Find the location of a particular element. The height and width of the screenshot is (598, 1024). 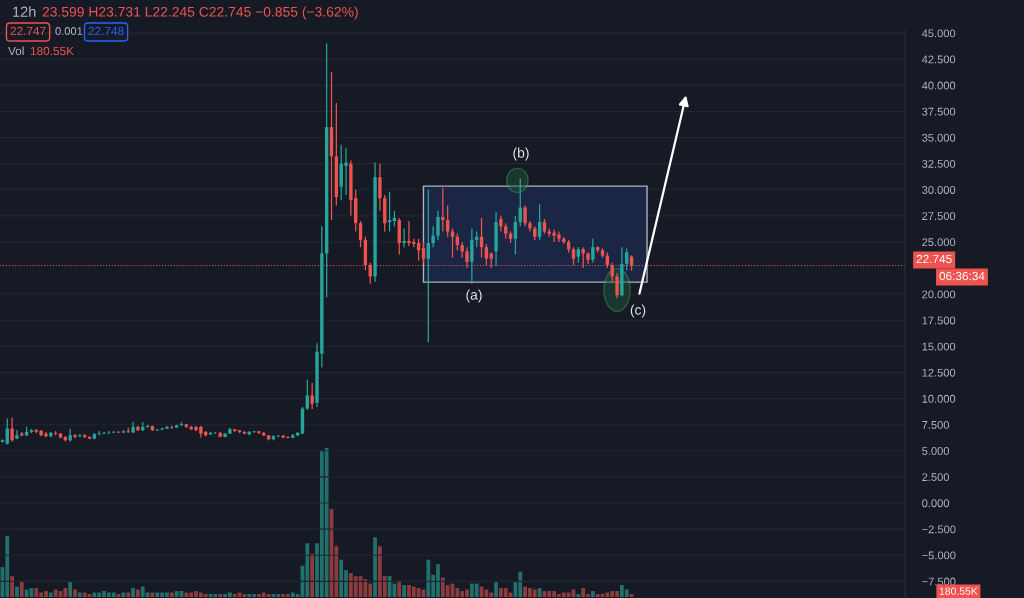

y-tick-label: 32.500 is located at coordinates (939, 163).